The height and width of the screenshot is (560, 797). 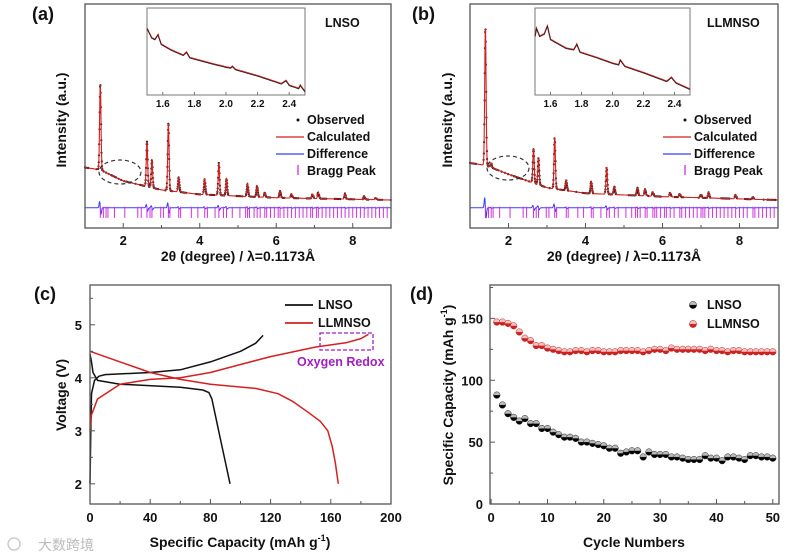 I want to click on lnso-charge-curve, so click(x=176, y=409).